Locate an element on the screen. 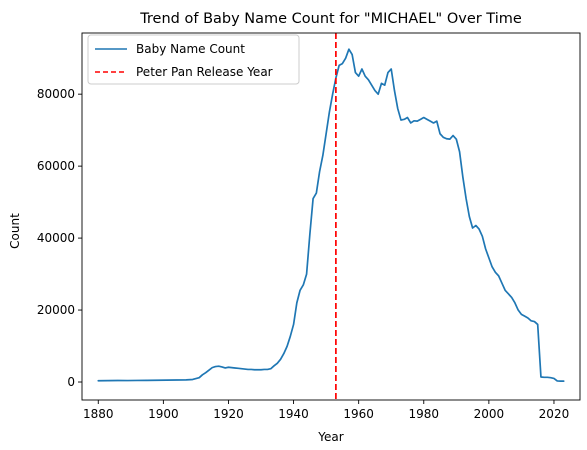 The image size is (587, 450). legend-label-baby-name-count: Baby Name Count is located at coordinates (190, 49).